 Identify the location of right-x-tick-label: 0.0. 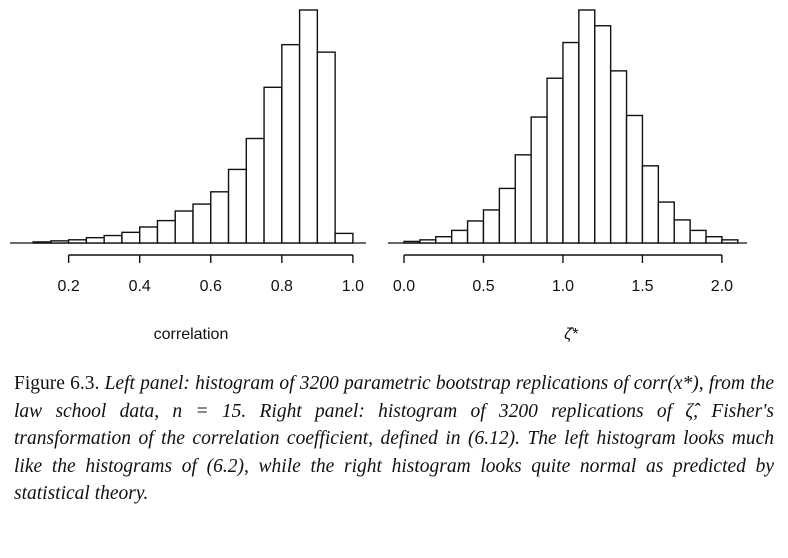
(404, 286).